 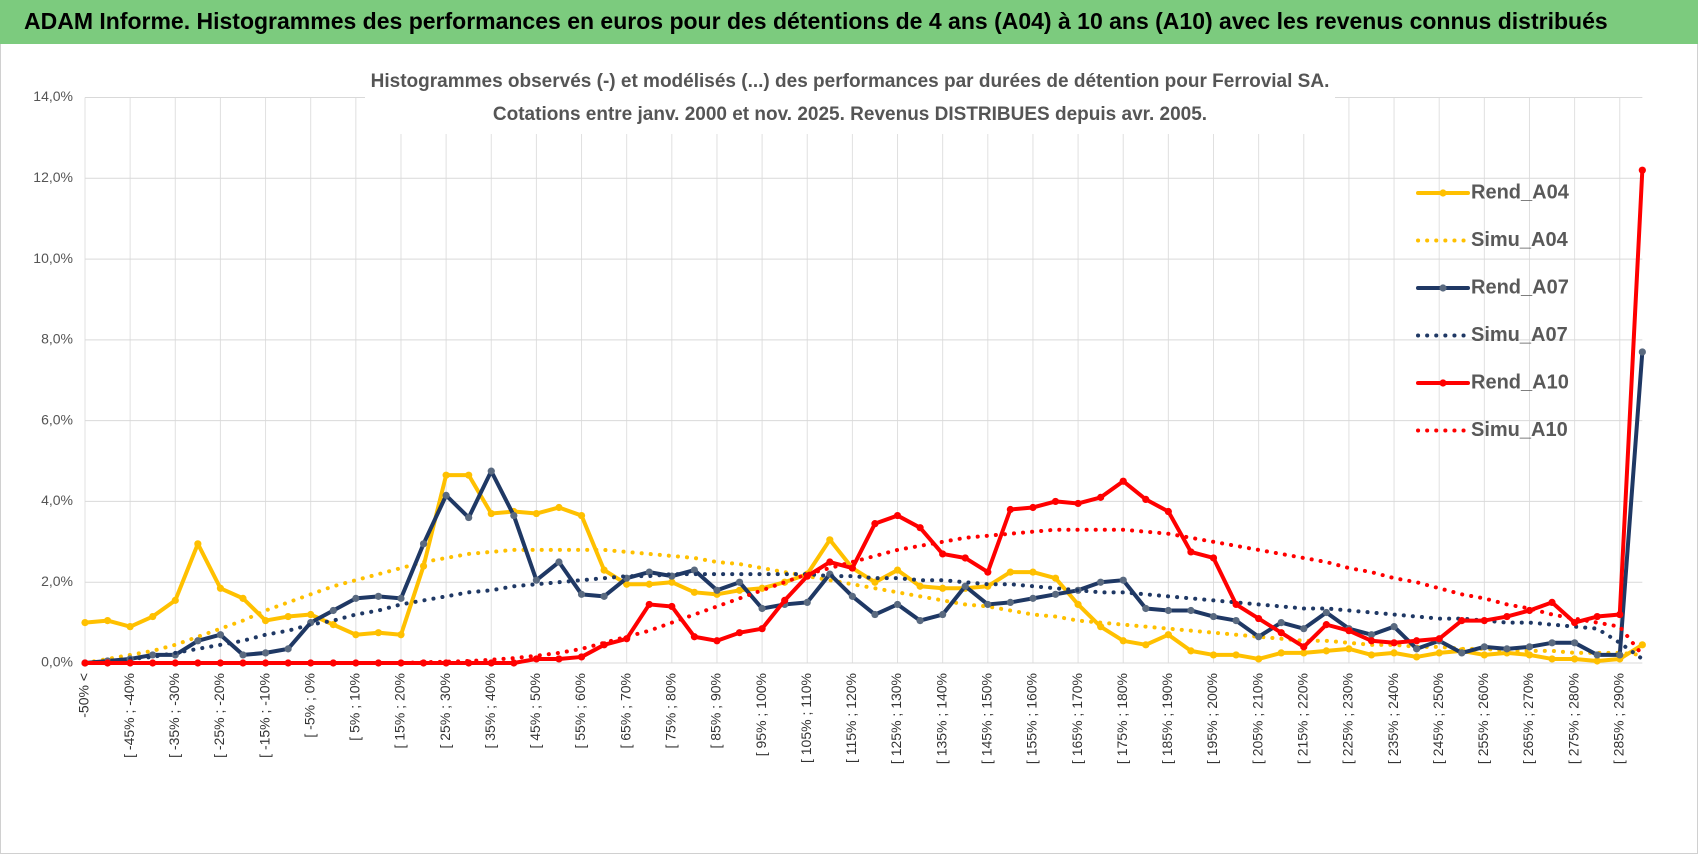 What do you see at coordinates (53, 96) in the screenshot?
I see `y-tick-label: 14,0%` at bounding box center [53, 96].